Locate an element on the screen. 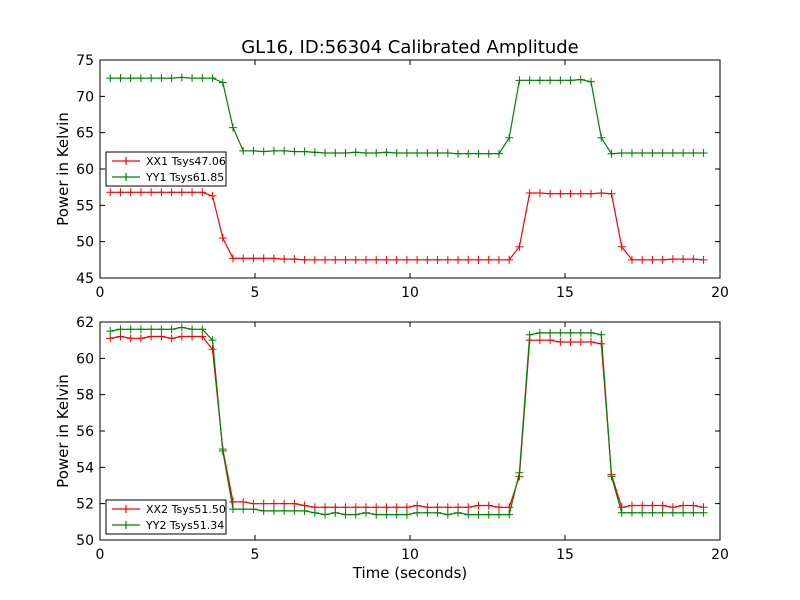 The width and height of the screenshot is (800, 600). y-tick-label: 54 is located at coordinates (85, 468).